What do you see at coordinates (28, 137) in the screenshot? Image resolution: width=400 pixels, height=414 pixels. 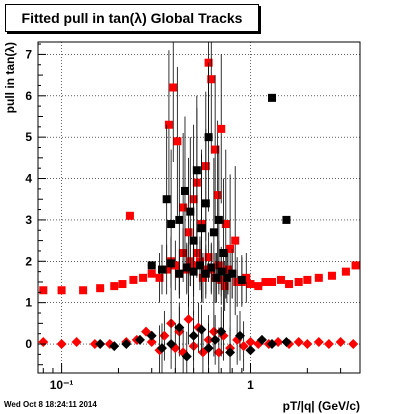 I see `y-tick-label: 5` at bounding box center [28, 137].